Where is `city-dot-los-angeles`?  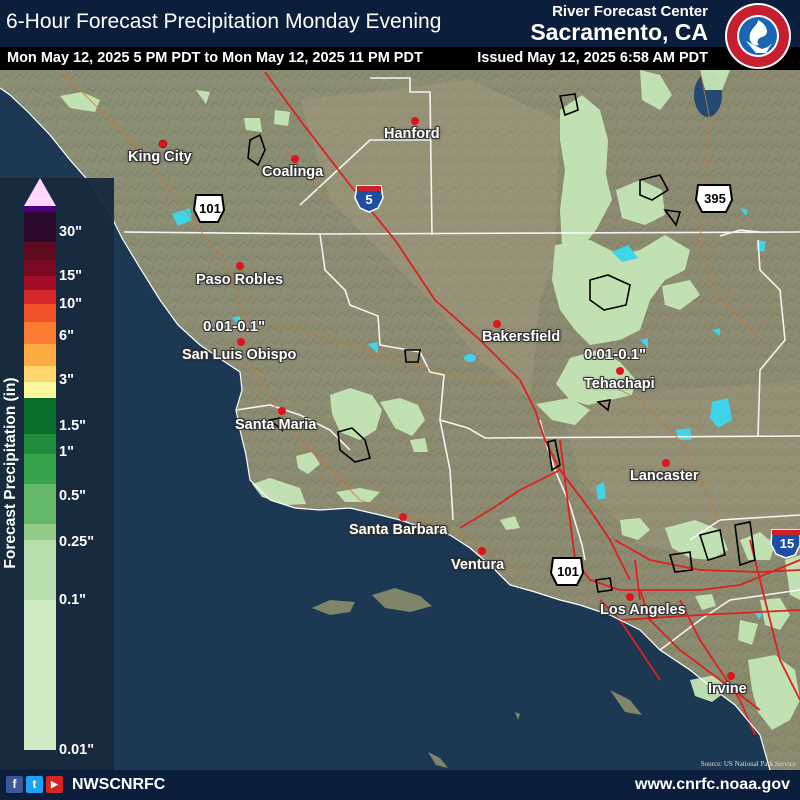 city-dot-los-angeles is located at coordinates (630, 597).